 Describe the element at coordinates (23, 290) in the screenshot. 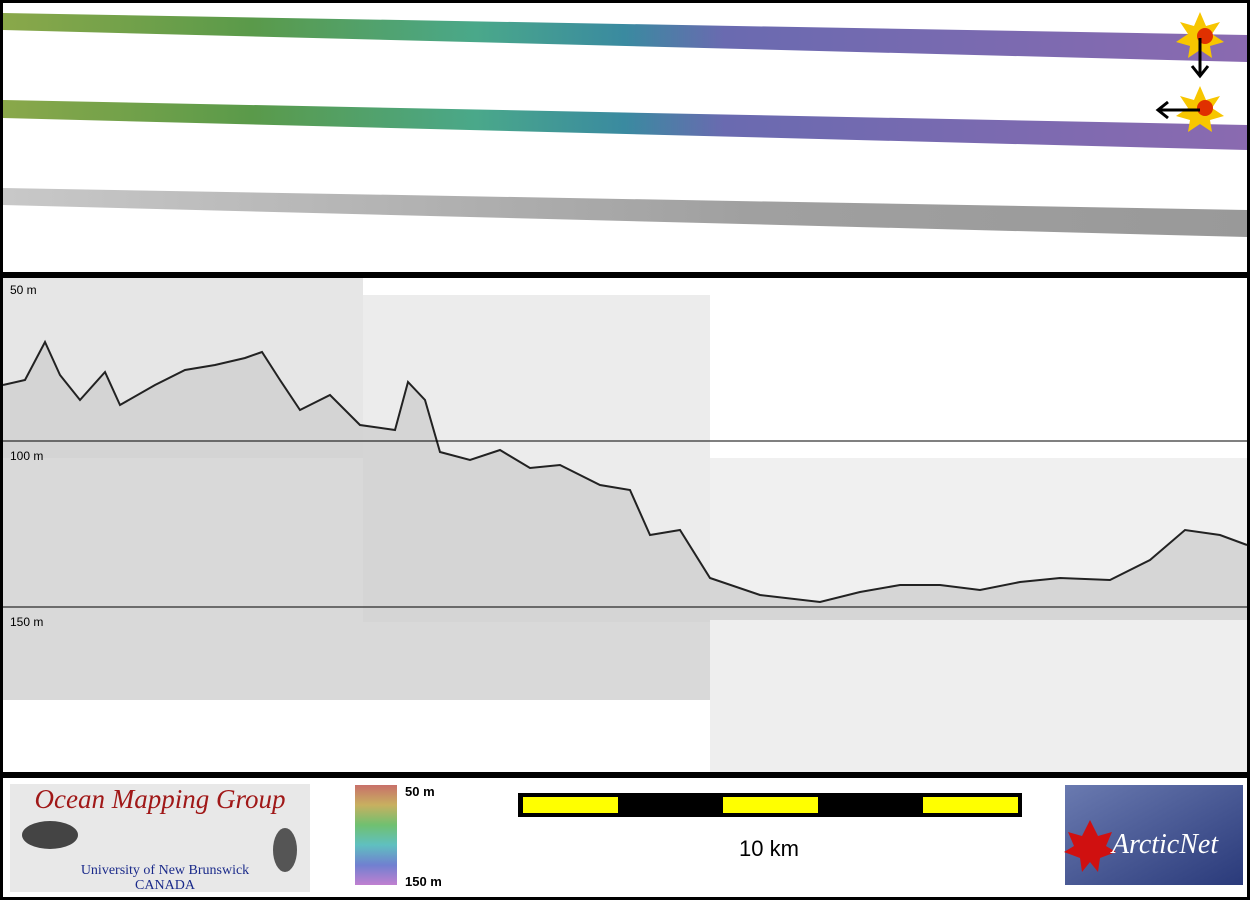

I see `depth-label: 50 m` at that location.